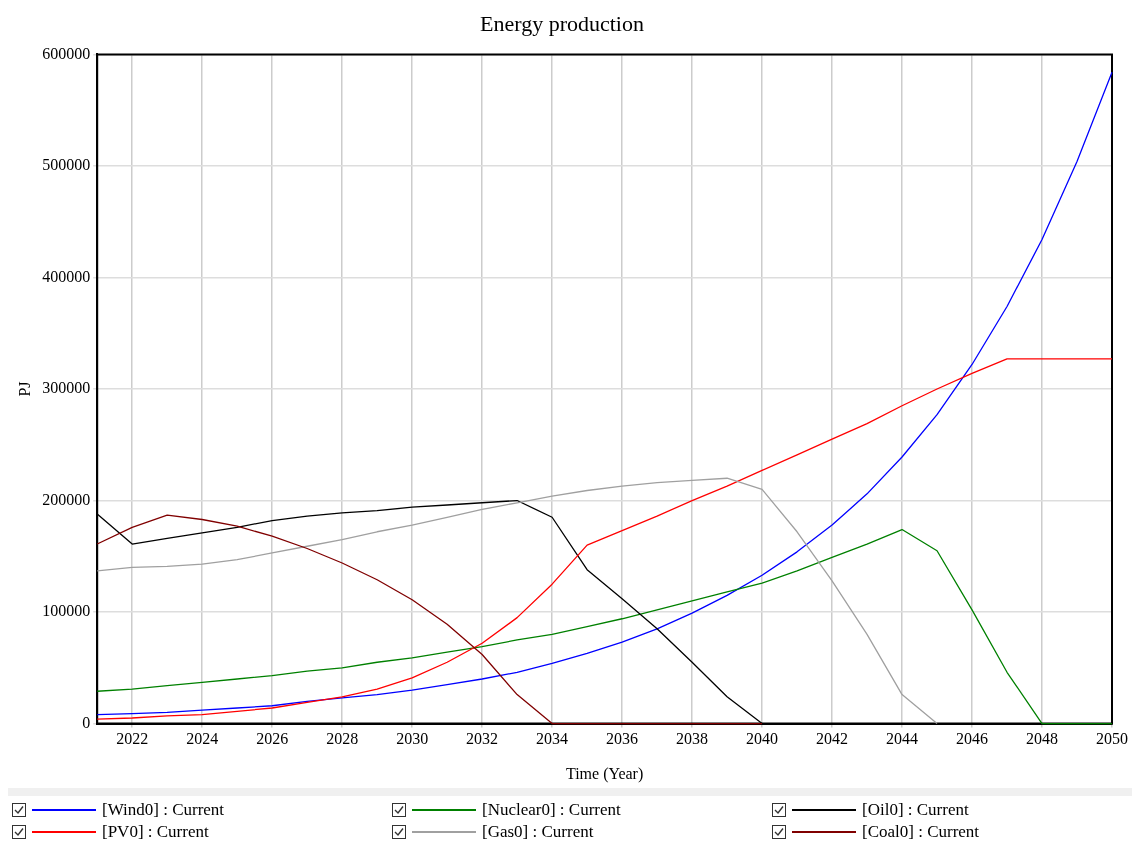 The height and width of the screenshot is (852, 1140). Describe the element at coordinates (66, 165) in the screenshot. I see `y-tick-label: 500000` at that location.